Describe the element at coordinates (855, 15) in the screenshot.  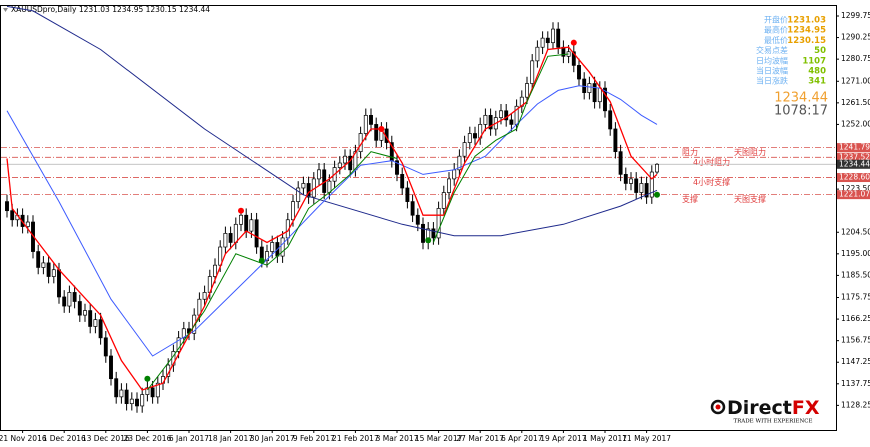
I see `y-tick-label: 1299.75` at that location.